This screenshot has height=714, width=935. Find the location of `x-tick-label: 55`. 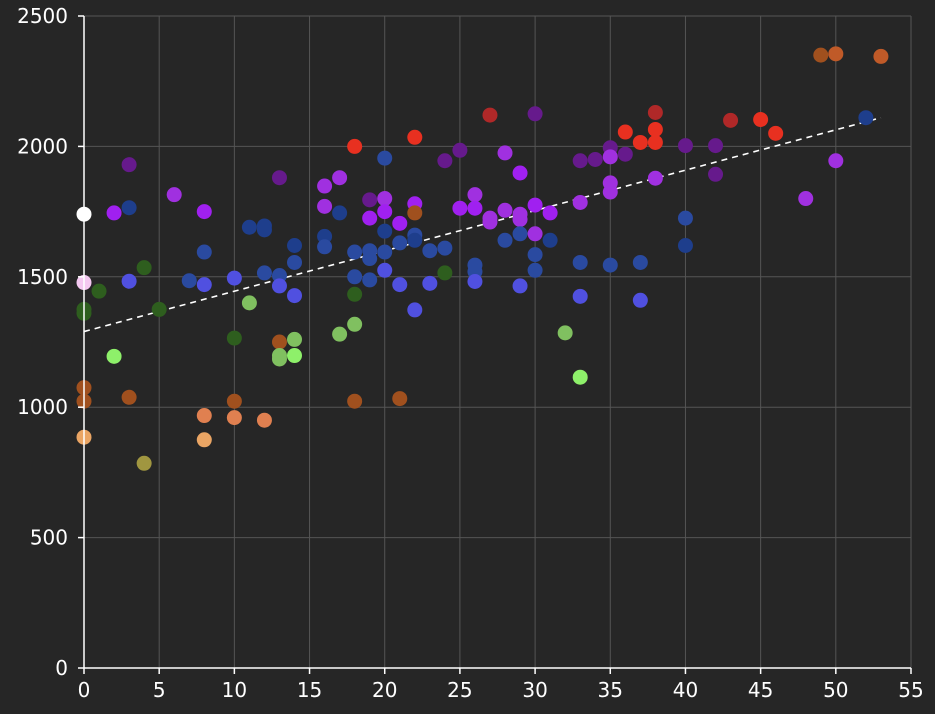

x-tick-label: 55 is located at coordinates (910, 690).